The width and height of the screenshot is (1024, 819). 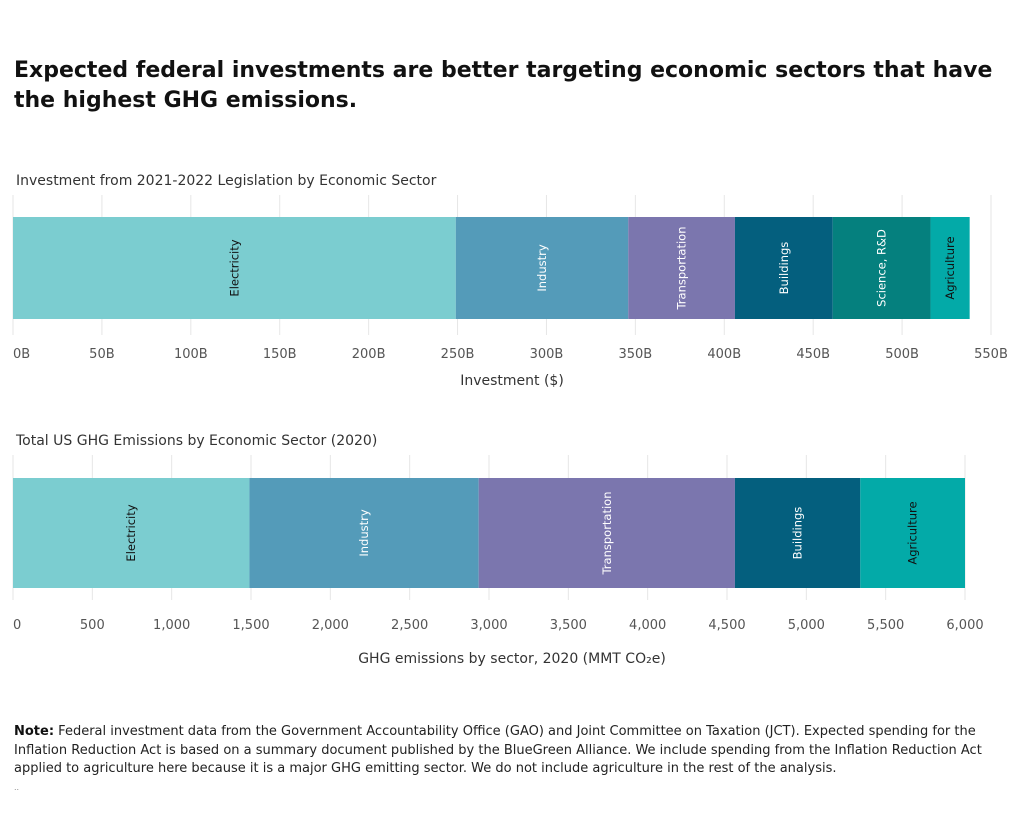 I want to click on emissions-bar-label-electricity: Electricity, so click(x=131, y=532).